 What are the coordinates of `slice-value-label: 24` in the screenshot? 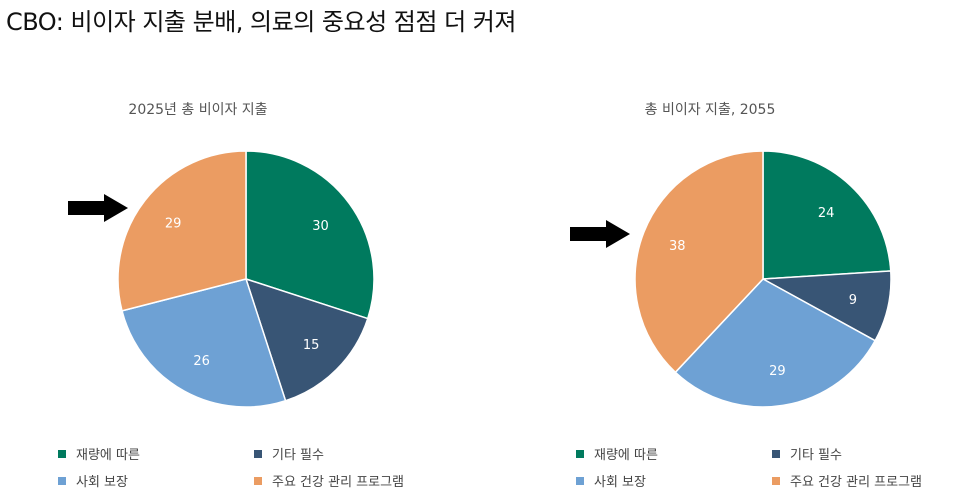 It's located at (826, 213).